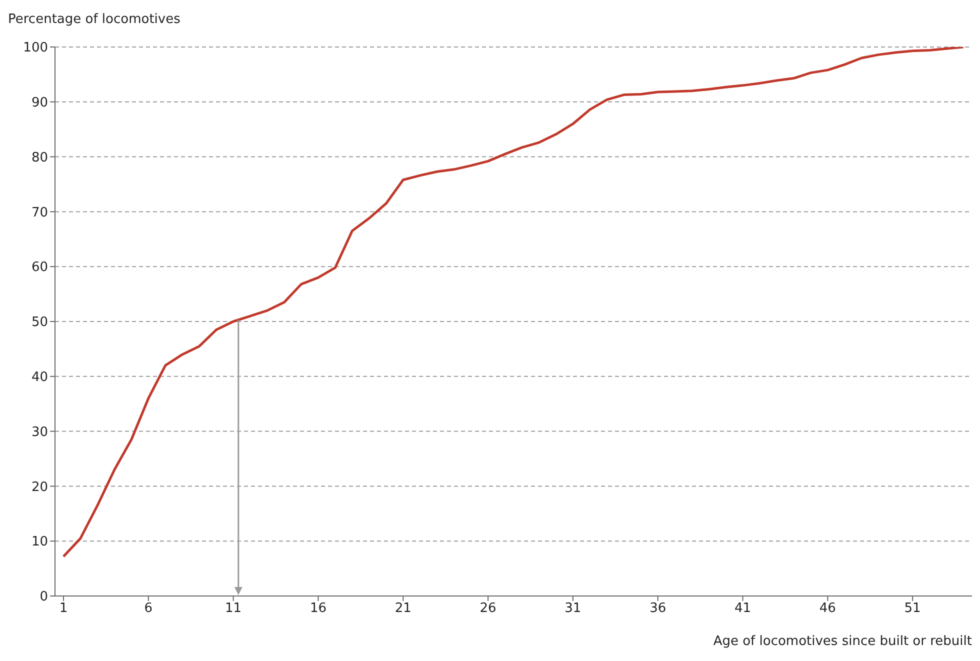 The width and height of the screenshot is (980, 661). What do you see at coordinates (39, 158) in the screenshot?
I see `y-tick-label: 80` at bounding box center [39, 158].